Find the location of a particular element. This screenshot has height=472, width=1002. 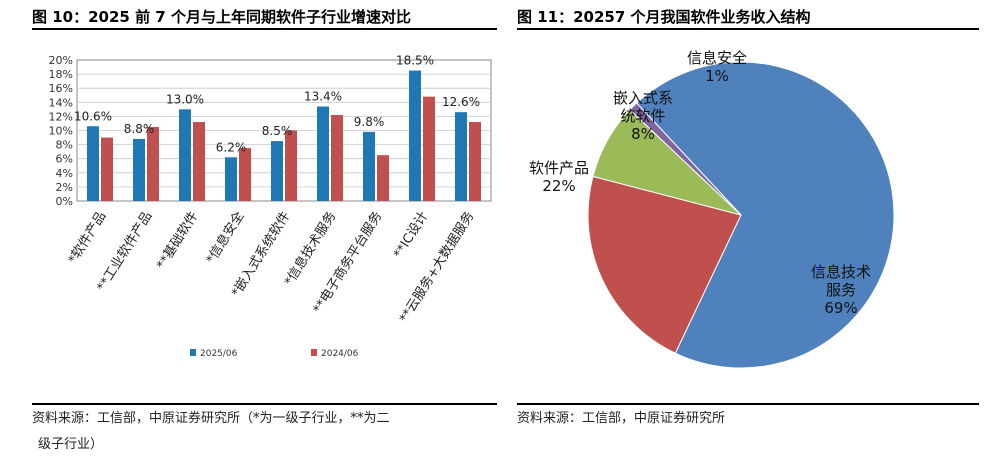

slice-category-label: 统软件 is located at coordinates (642, 116).